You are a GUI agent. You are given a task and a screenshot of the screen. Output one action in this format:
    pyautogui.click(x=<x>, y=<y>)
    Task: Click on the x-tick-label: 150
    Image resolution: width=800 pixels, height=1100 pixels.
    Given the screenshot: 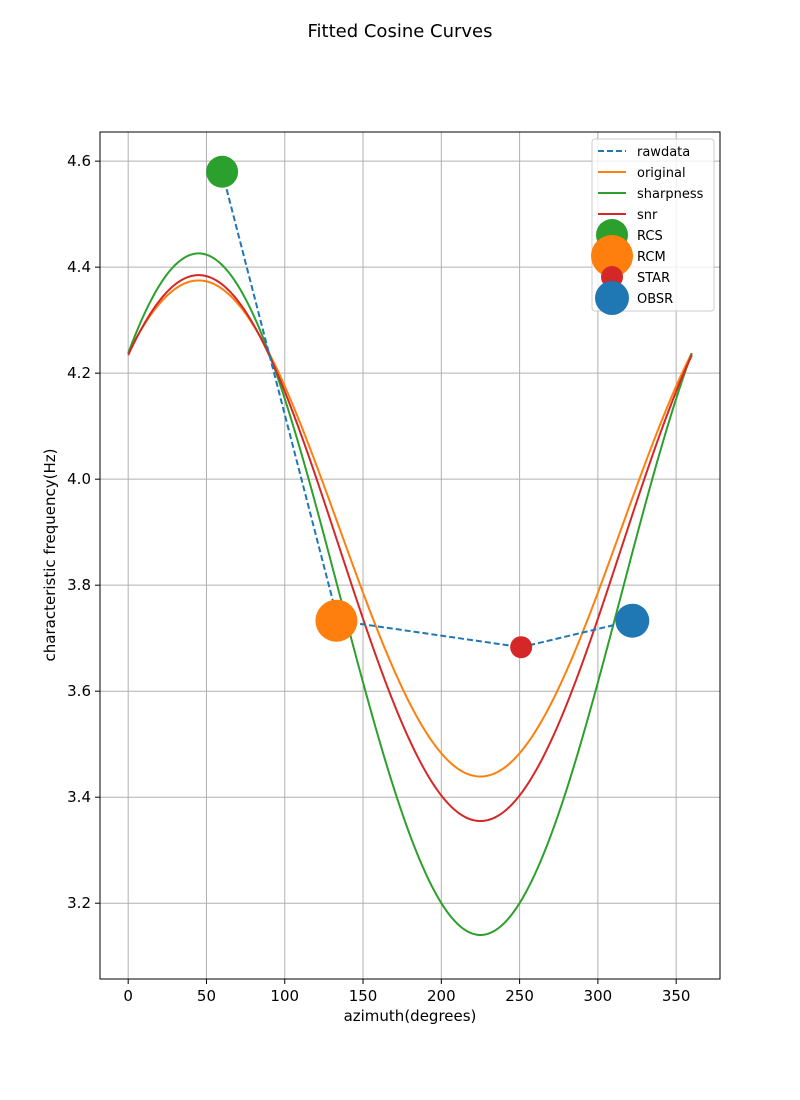 What is the action you would take?
    pyautogui.click(x=363, y=996)
    